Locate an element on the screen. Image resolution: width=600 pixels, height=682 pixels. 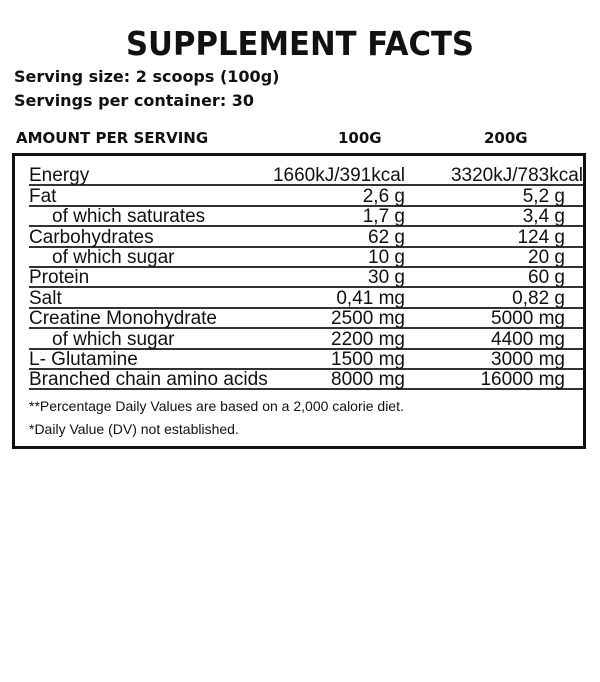
nutrient-name: Branched chain amino acids is located at coordinates (148, 380).